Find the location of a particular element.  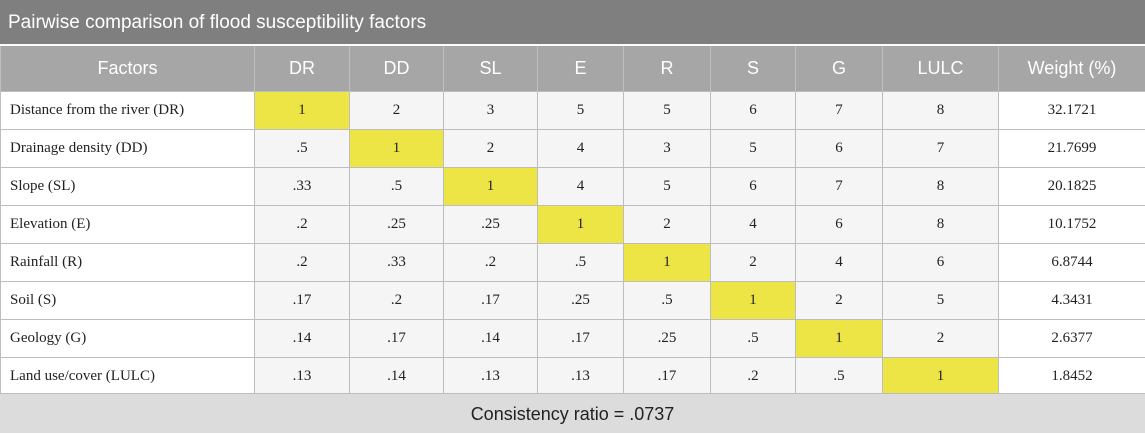

factor-cell: Distance from the river (DR) is located at coordinates (128, 111).